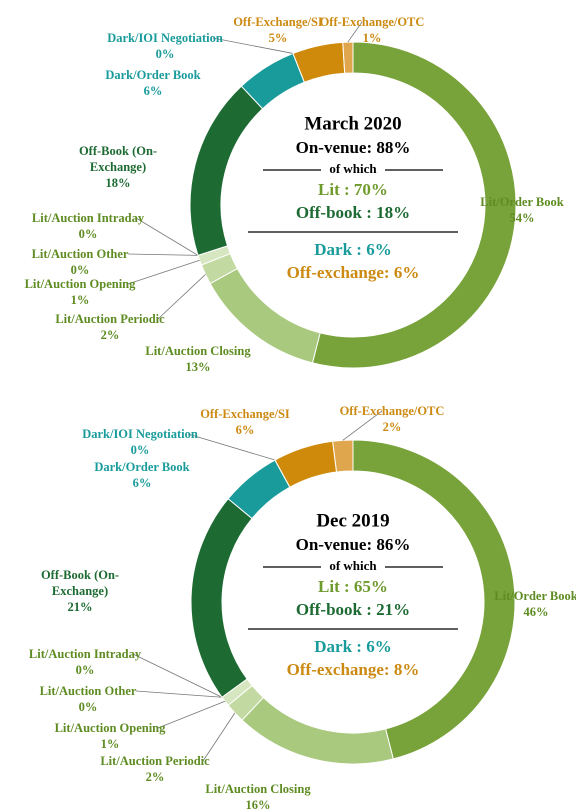  I want to click on center-text: Off-book : 18%, so click(353, 212).